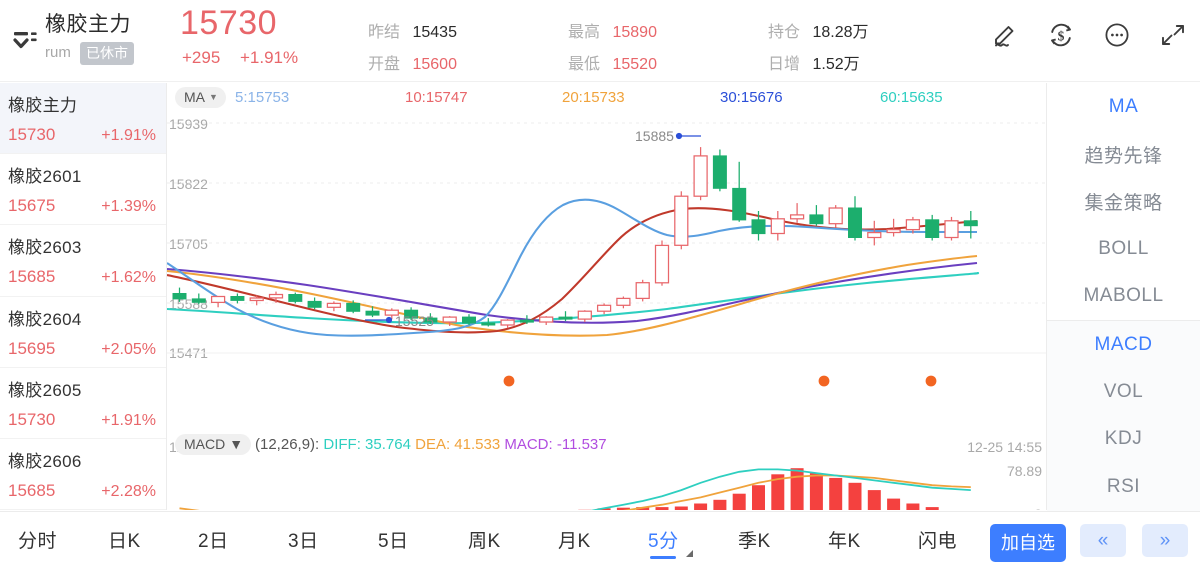 The image size is (1200, 571). Describe the element at coordinates (1123, 486) in the screenshot. I see `indicator-rsi: RSI` at that location.